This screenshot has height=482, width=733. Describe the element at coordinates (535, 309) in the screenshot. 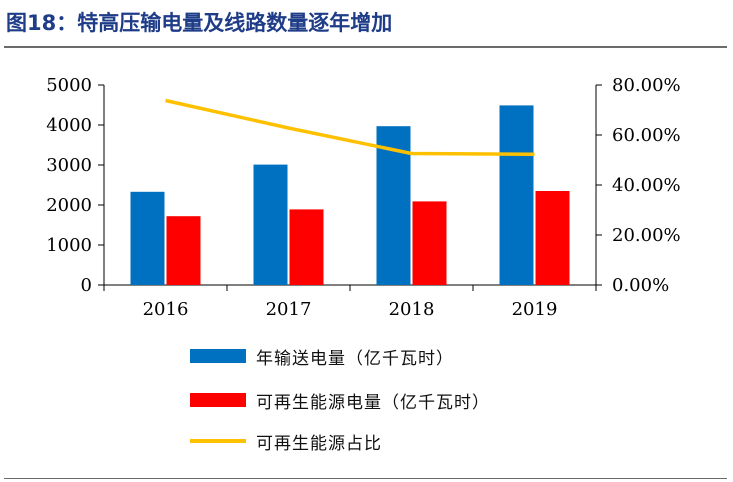

I see `x-tick-label: 2019` at that location.